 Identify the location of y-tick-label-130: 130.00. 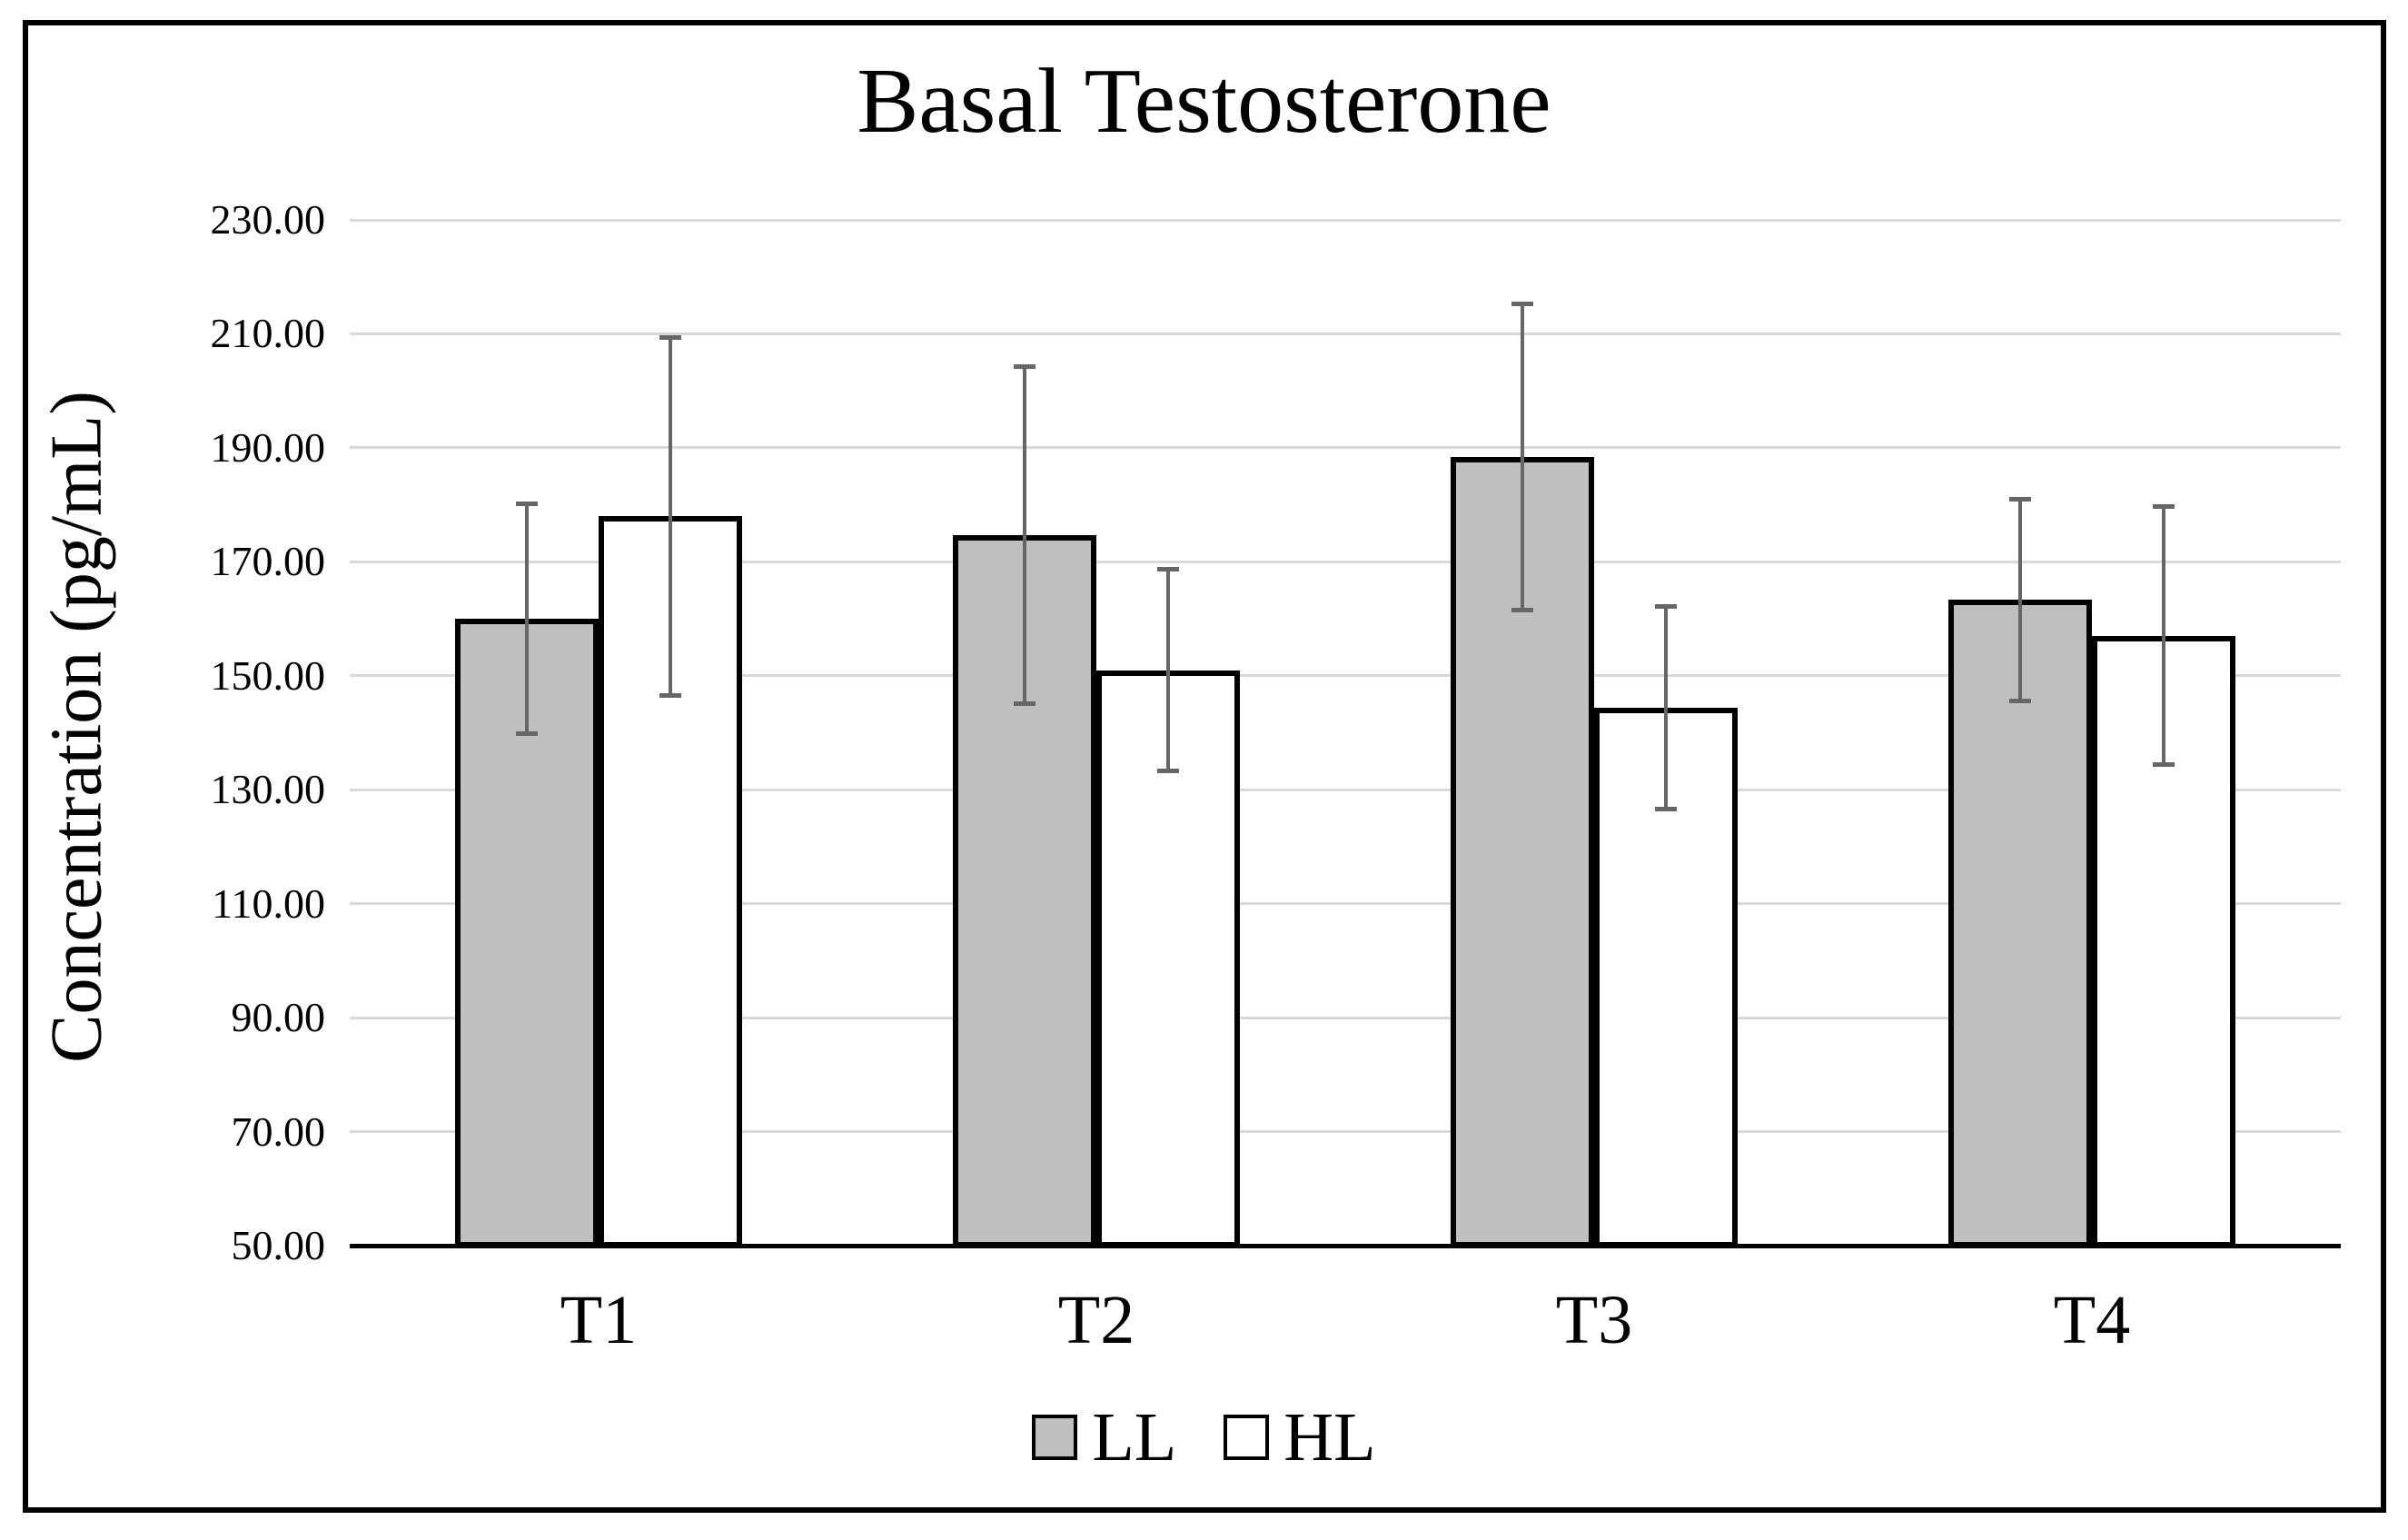
(268, 789).